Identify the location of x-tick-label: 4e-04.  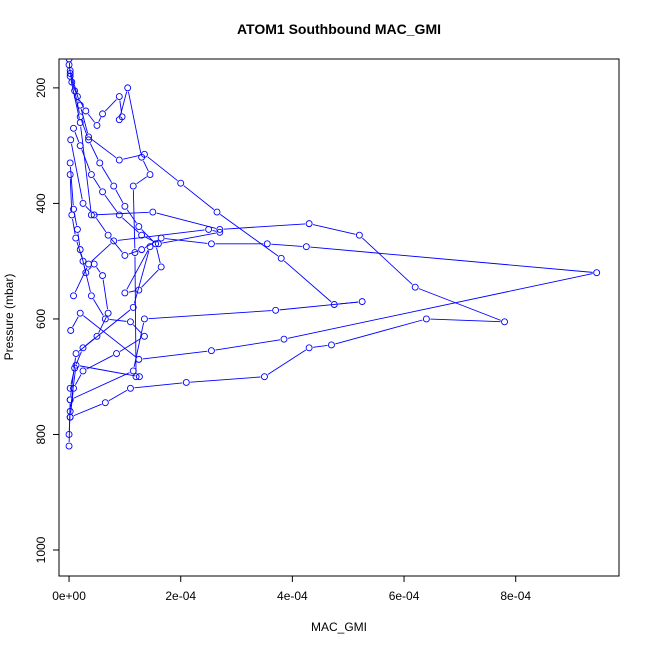
(292, 596).